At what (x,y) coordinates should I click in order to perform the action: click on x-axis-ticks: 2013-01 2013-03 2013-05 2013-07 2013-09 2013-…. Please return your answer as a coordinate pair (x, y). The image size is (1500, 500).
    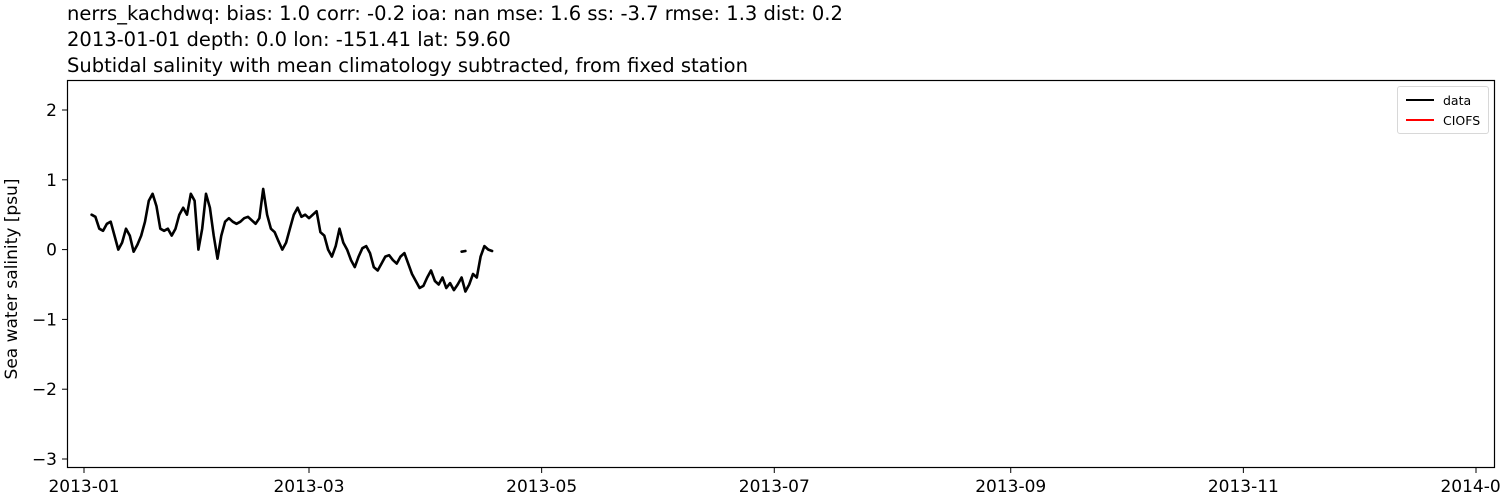
    Looking at the image, I should click on (774, 482).